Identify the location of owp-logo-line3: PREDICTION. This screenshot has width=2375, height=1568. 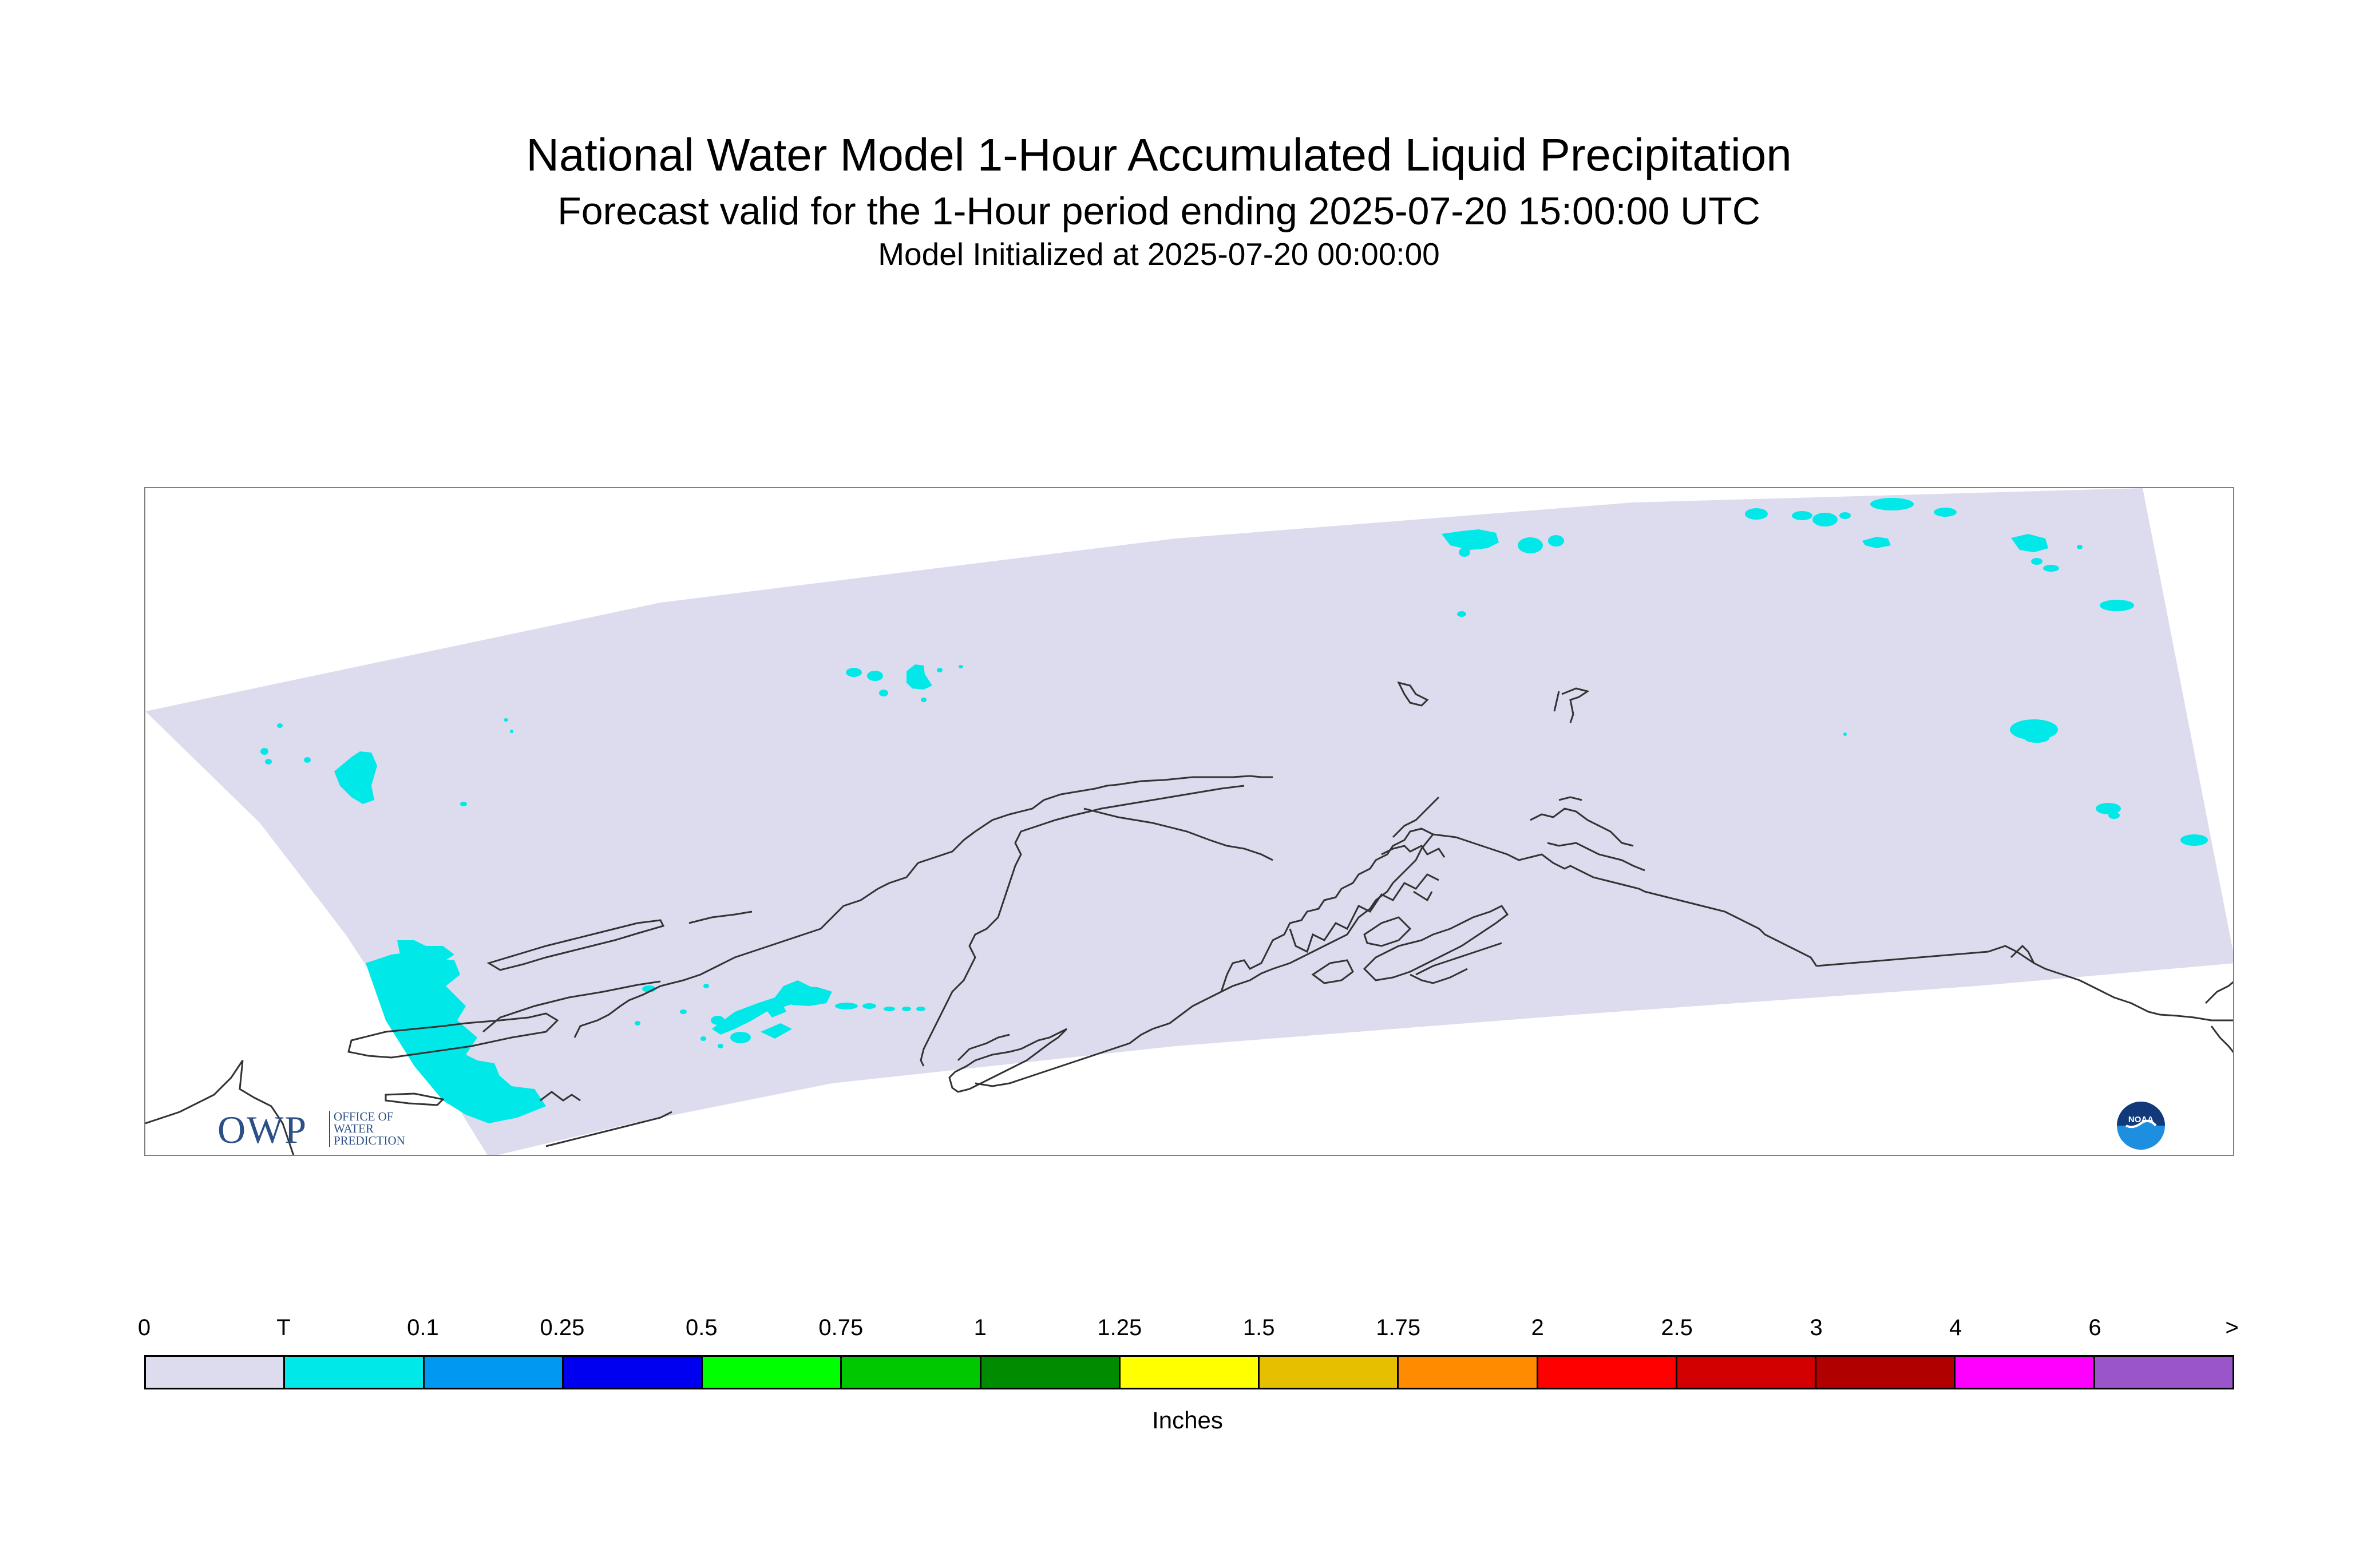
(370, 1140).